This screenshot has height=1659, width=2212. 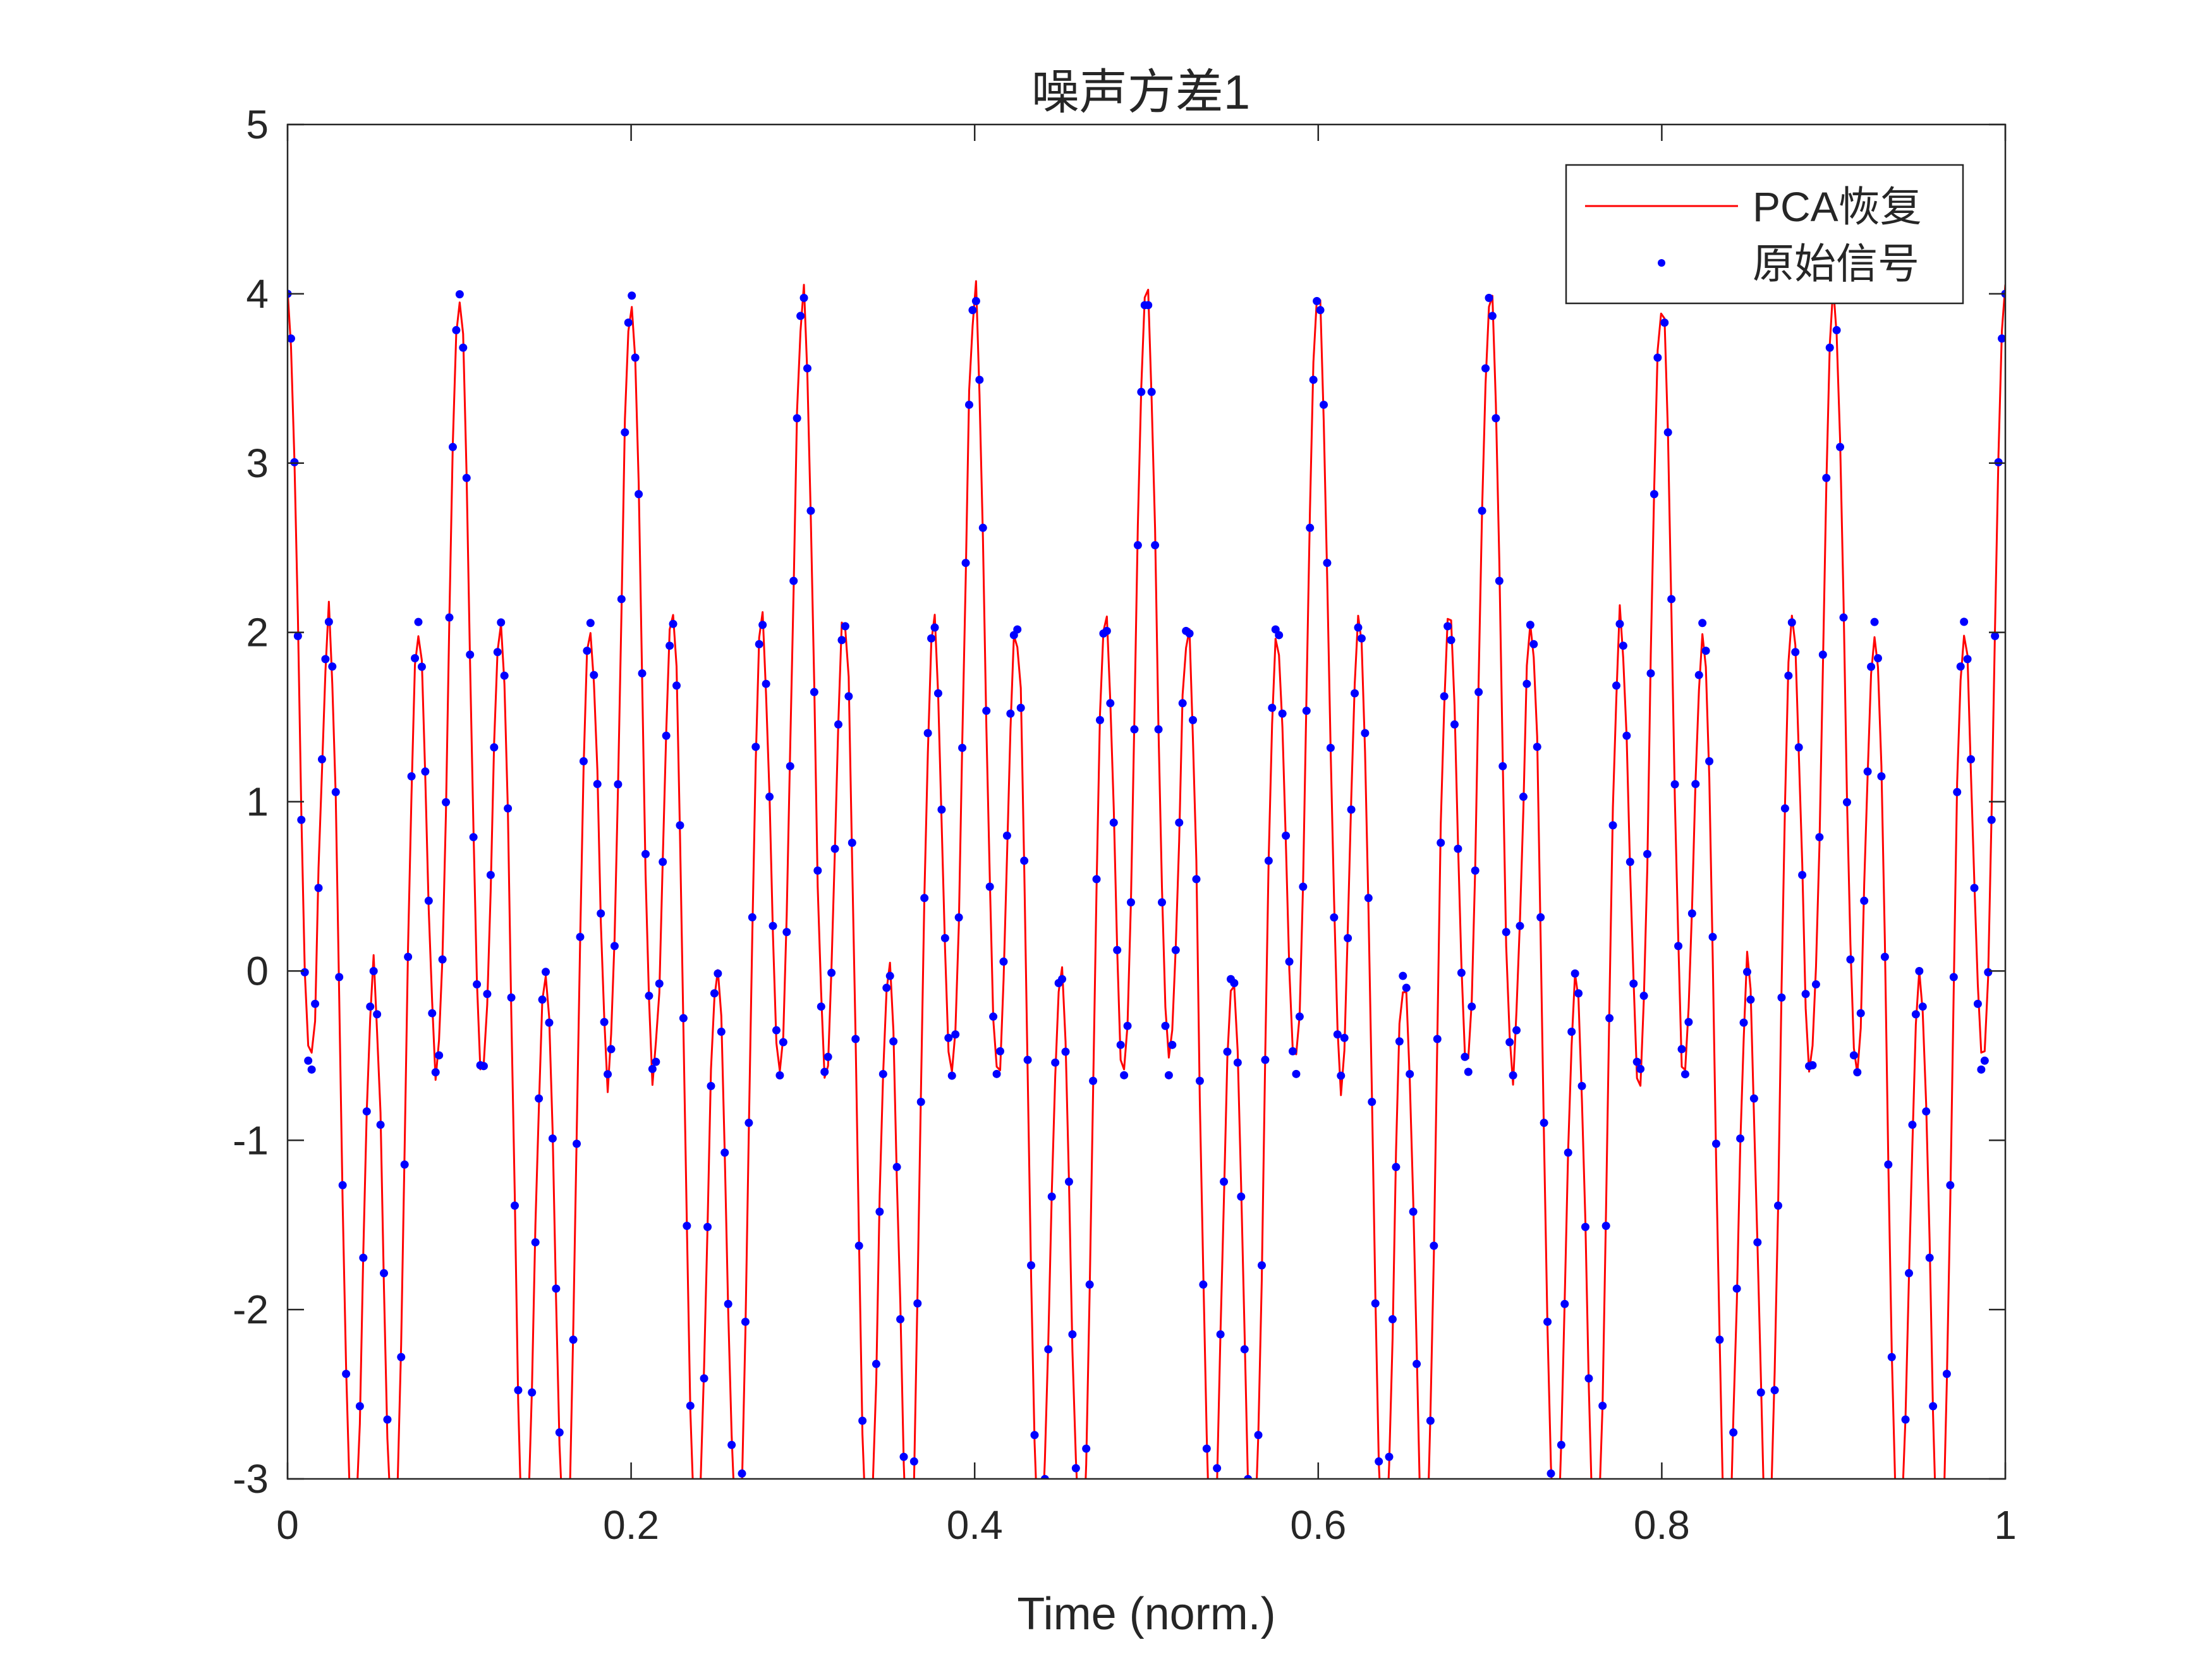 I want to click on x-tick-label: 0, so click(x=287, y=1525).